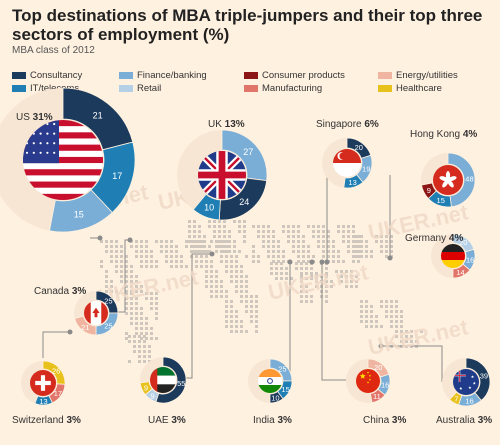 The image size is (500, 445). What do you see at coordinates (53, 50) in the screenshot?
I see `chart-subtitle: MBA class of 2012` at bounding box center [53, 50].